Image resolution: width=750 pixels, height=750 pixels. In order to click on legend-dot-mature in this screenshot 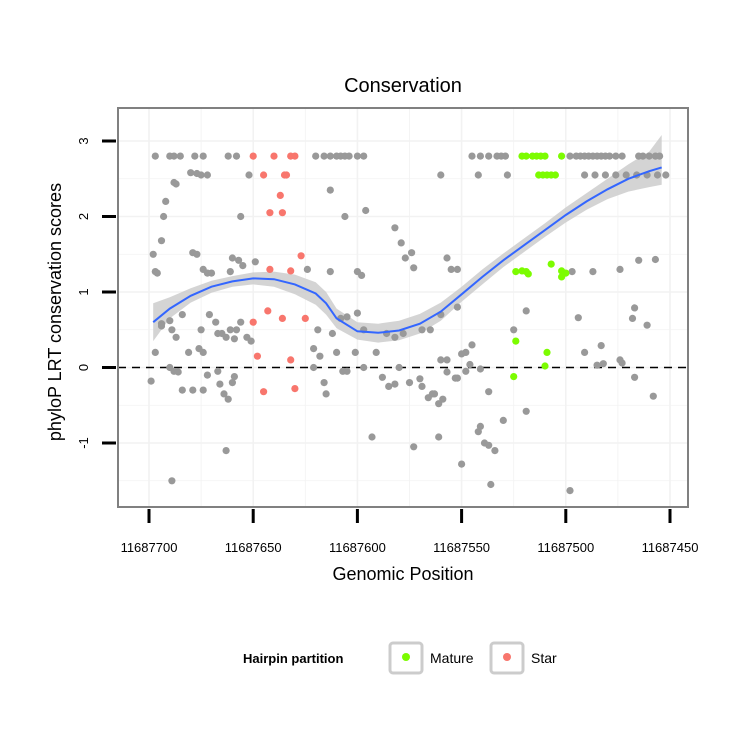, I will do `click(406, 657)`.